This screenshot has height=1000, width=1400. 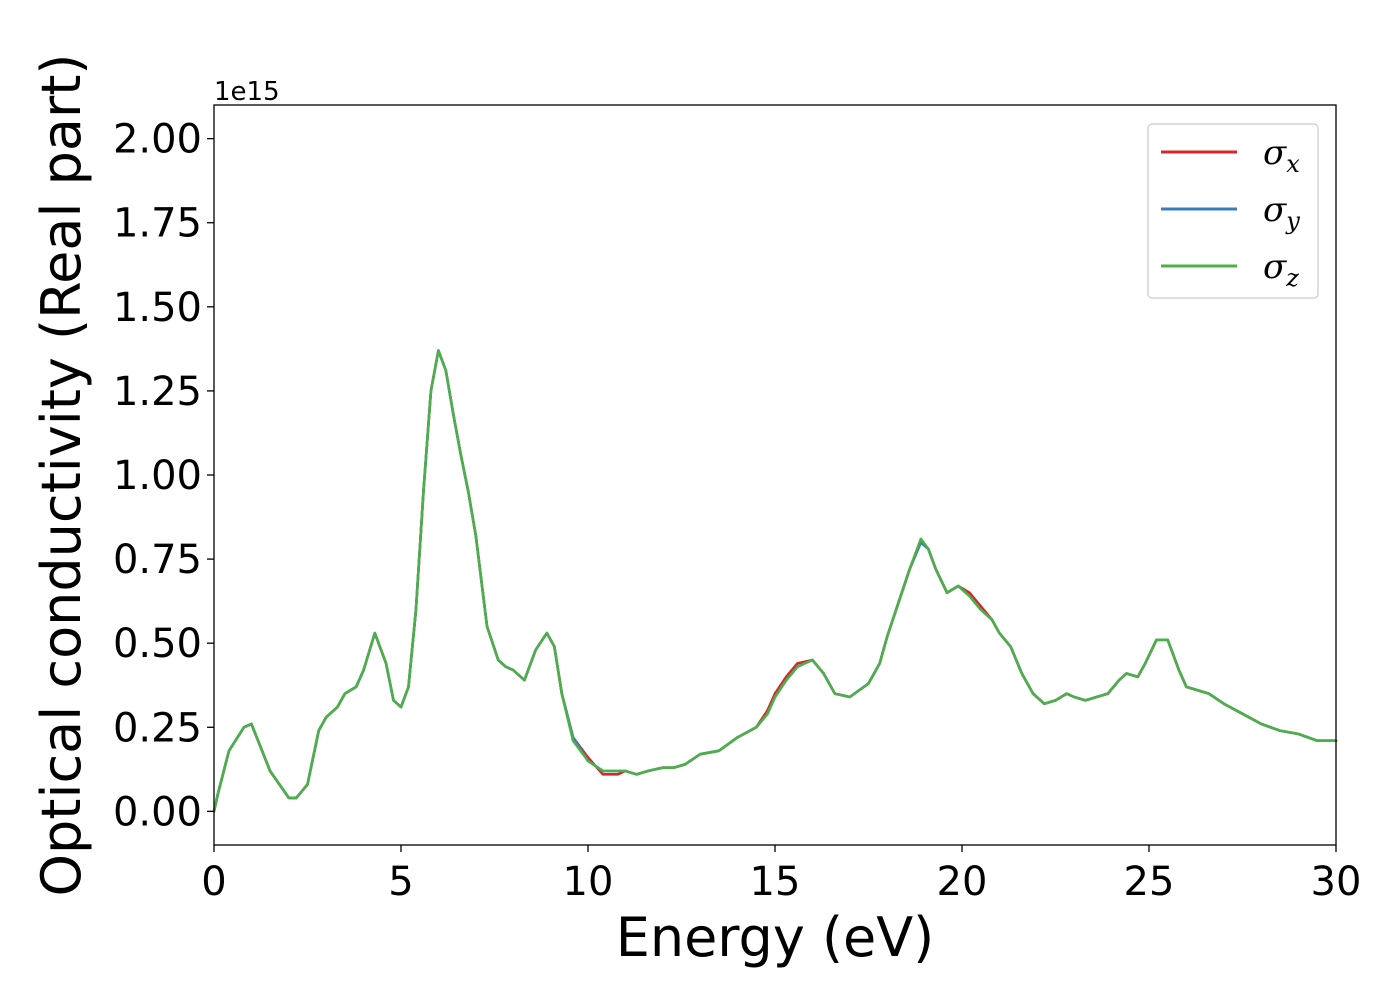 I want to click on legend-label-sigma_x: σx, so click(x=1281, y=155).